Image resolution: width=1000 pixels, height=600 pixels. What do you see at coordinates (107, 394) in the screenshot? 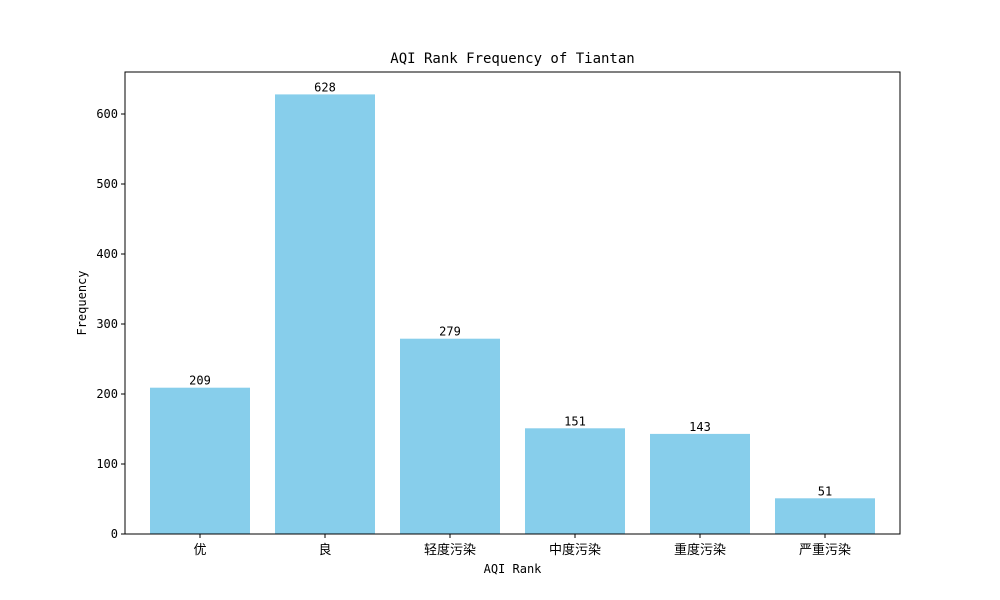
I see `y-tick-label: 200` at bounding box center [107, 394].